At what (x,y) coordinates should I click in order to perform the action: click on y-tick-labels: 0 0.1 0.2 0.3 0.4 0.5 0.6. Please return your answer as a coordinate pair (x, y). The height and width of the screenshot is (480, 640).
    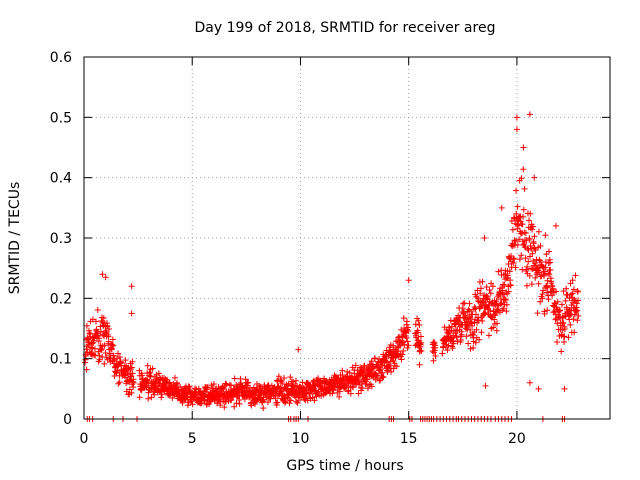
    Looking at the image, I should click on (61, 239).